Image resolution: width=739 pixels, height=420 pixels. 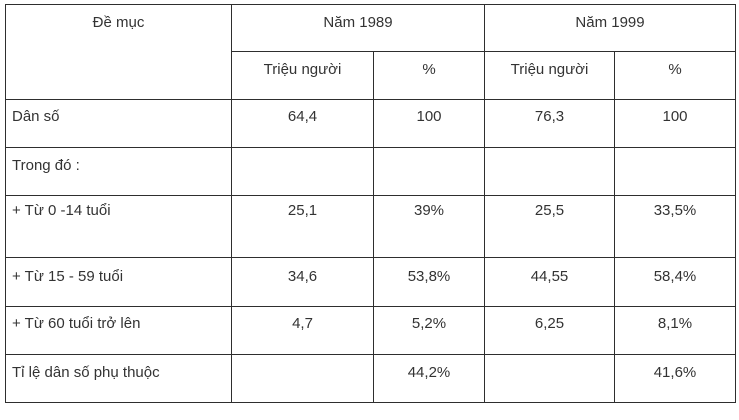 I want to click on cell-1999-percent: 8,1%, so click(x=675, y=330).